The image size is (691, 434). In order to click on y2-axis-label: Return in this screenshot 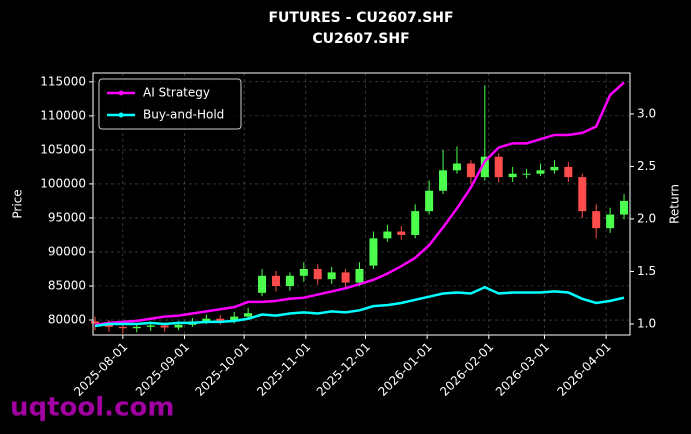, I will do `click(675, 204)`.